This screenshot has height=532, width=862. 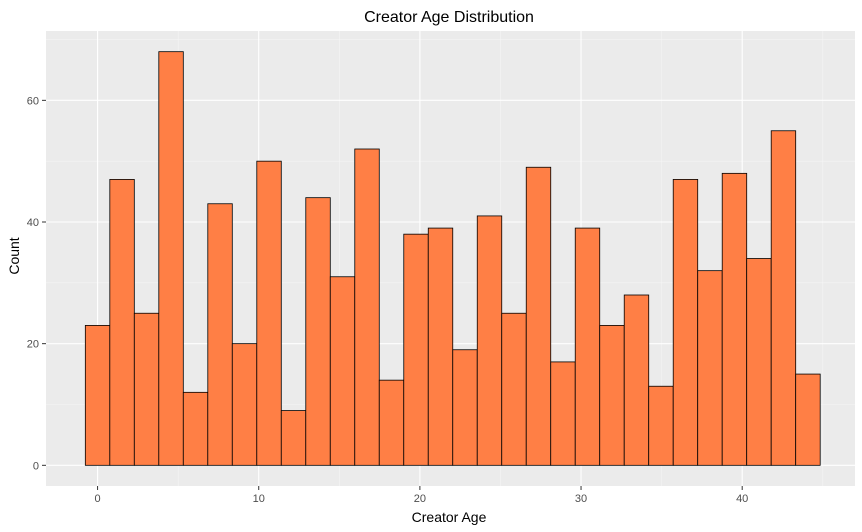 I want to click on x-tick-label: 0, so click(x=98, y=499).